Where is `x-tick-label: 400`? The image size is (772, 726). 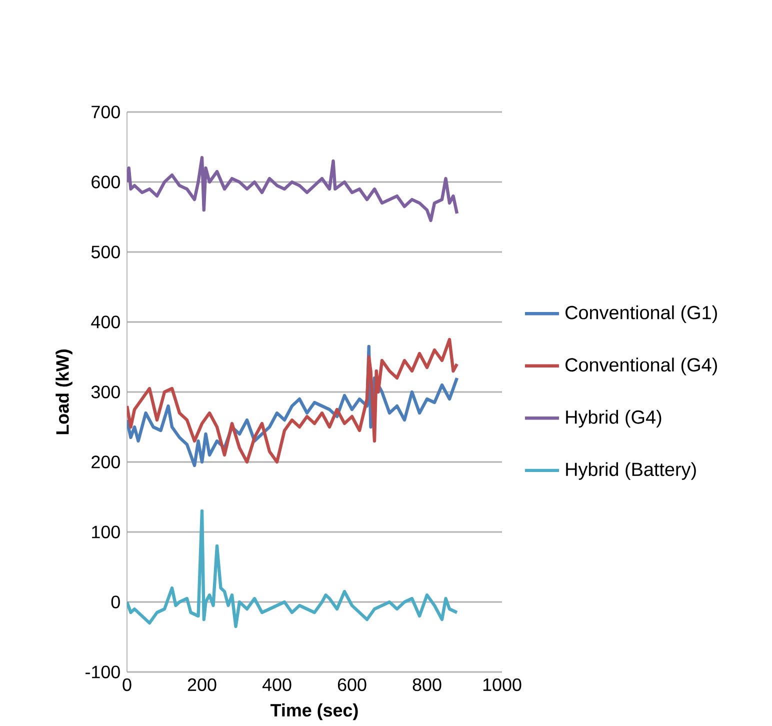 x-tick-label: 400 is located at coordinates (277, 685).